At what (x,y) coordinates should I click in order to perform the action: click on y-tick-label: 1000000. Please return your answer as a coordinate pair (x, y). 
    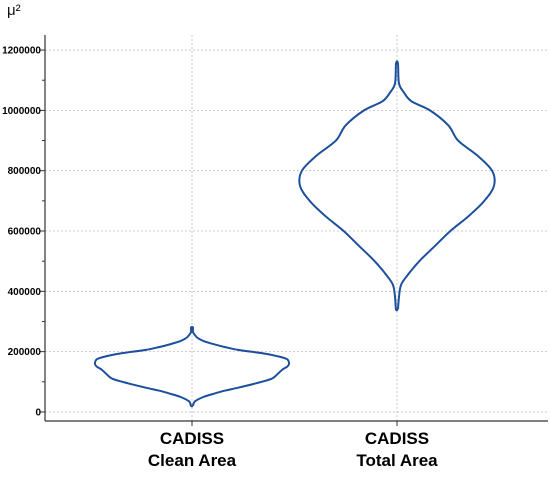
    Looking at the image, I should click on (21, 111).